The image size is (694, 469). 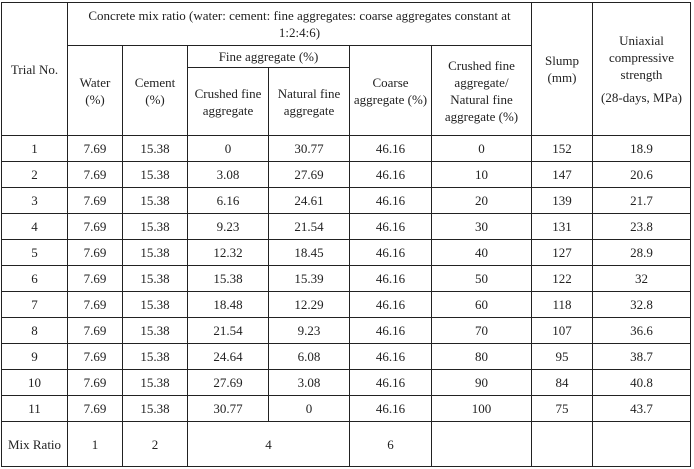 What do you see at coordinates (34, 278) in the screenshot?
I see `table-cell: 6` at bounding box center [34, 278].